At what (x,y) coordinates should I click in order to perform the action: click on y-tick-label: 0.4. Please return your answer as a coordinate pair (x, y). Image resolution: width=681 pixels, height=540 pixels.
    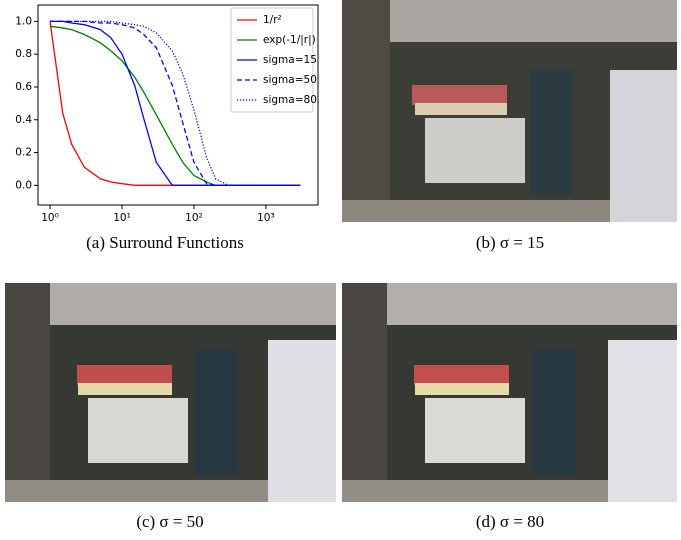
    Looking at the image, I should click on (23, 120).